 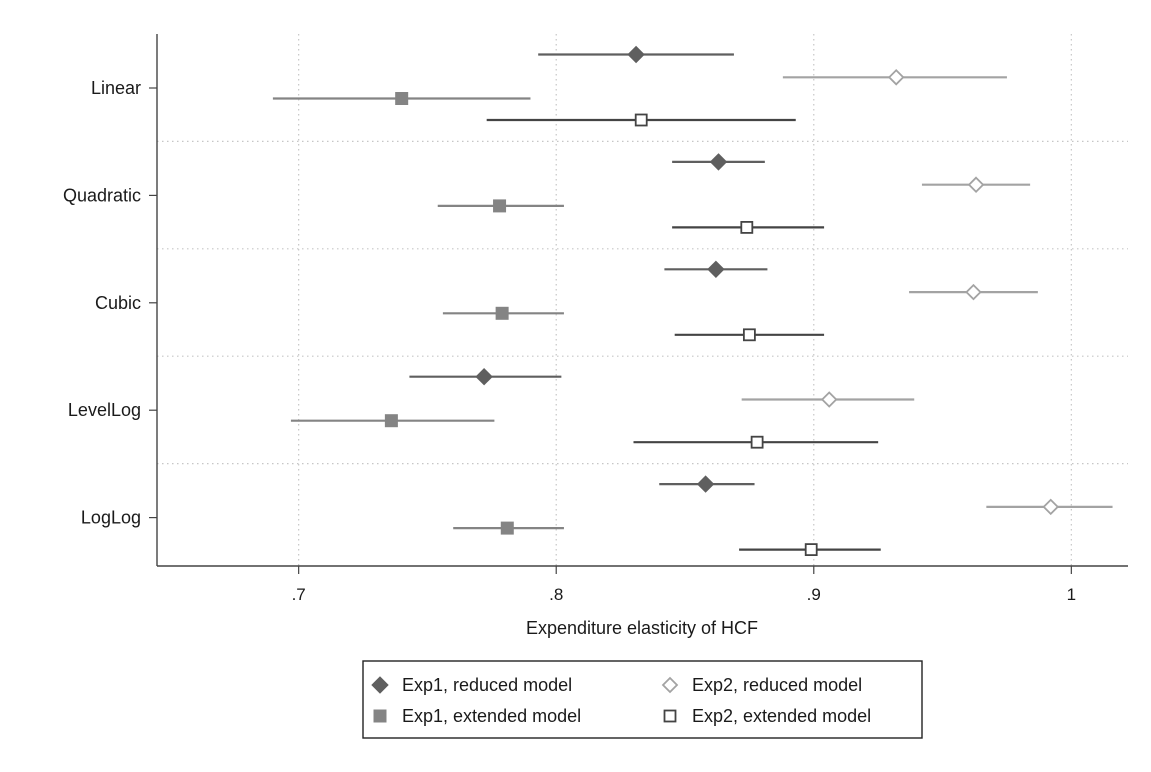 I want to click on legend-entry-exp2-reduced-model: Exp2, reduced model, so click(x=761, y=685).